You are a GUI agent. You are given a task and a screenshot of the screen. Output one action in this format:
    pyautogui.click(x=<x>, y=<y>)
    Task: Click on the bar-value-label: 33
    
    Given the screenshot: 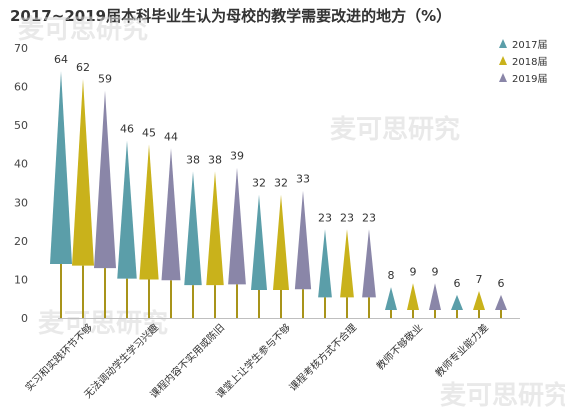 What is the action you would take?
    pyautogui.click(x=303, y=179)
    